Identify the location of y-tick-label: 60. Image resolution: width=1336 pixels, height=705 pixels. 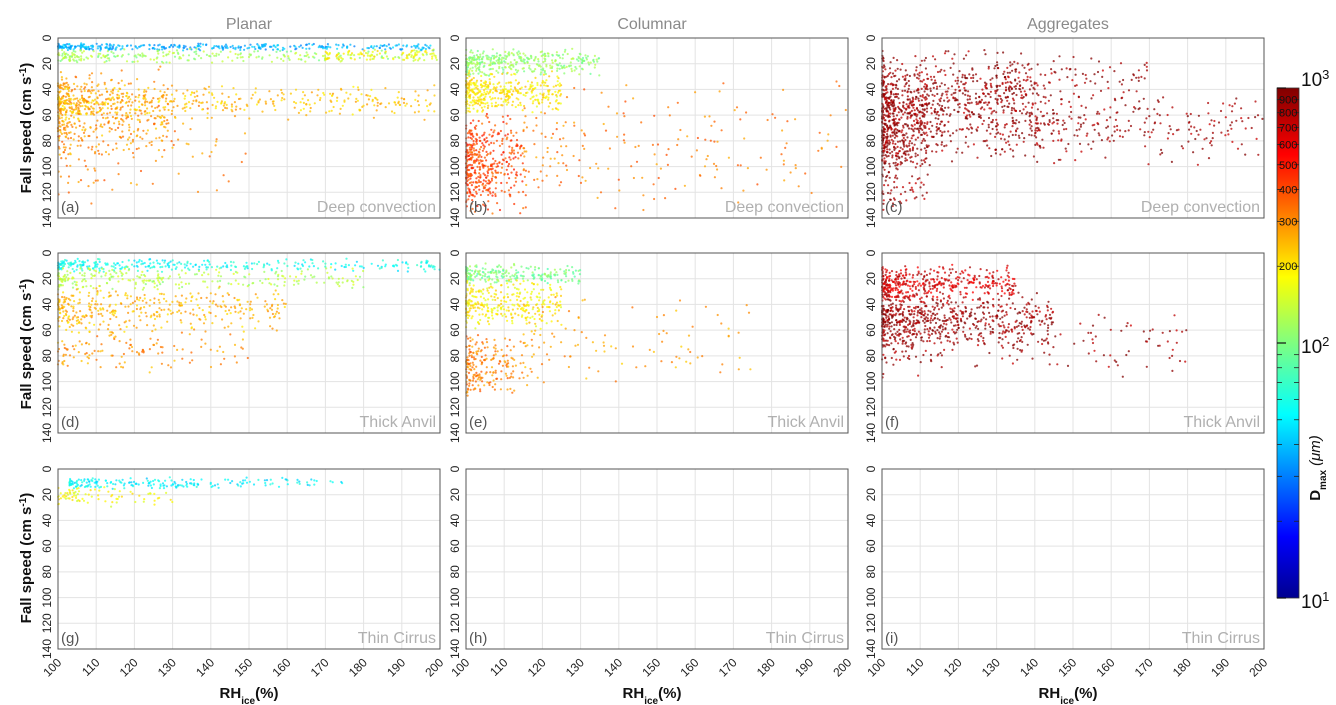
(871, 115).